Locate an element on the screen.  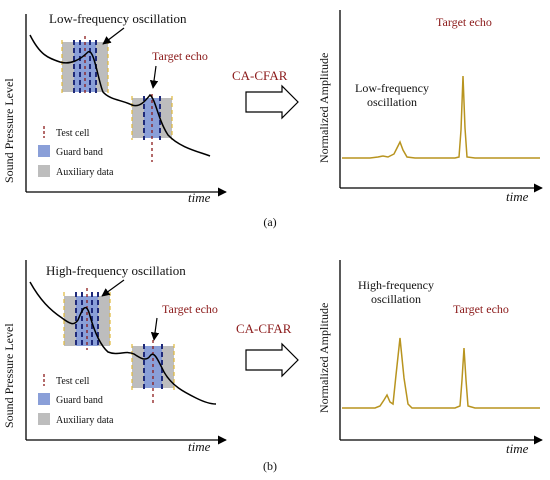
oscillation-label: High-frequency oscillation is located at coordinates (116, 270).